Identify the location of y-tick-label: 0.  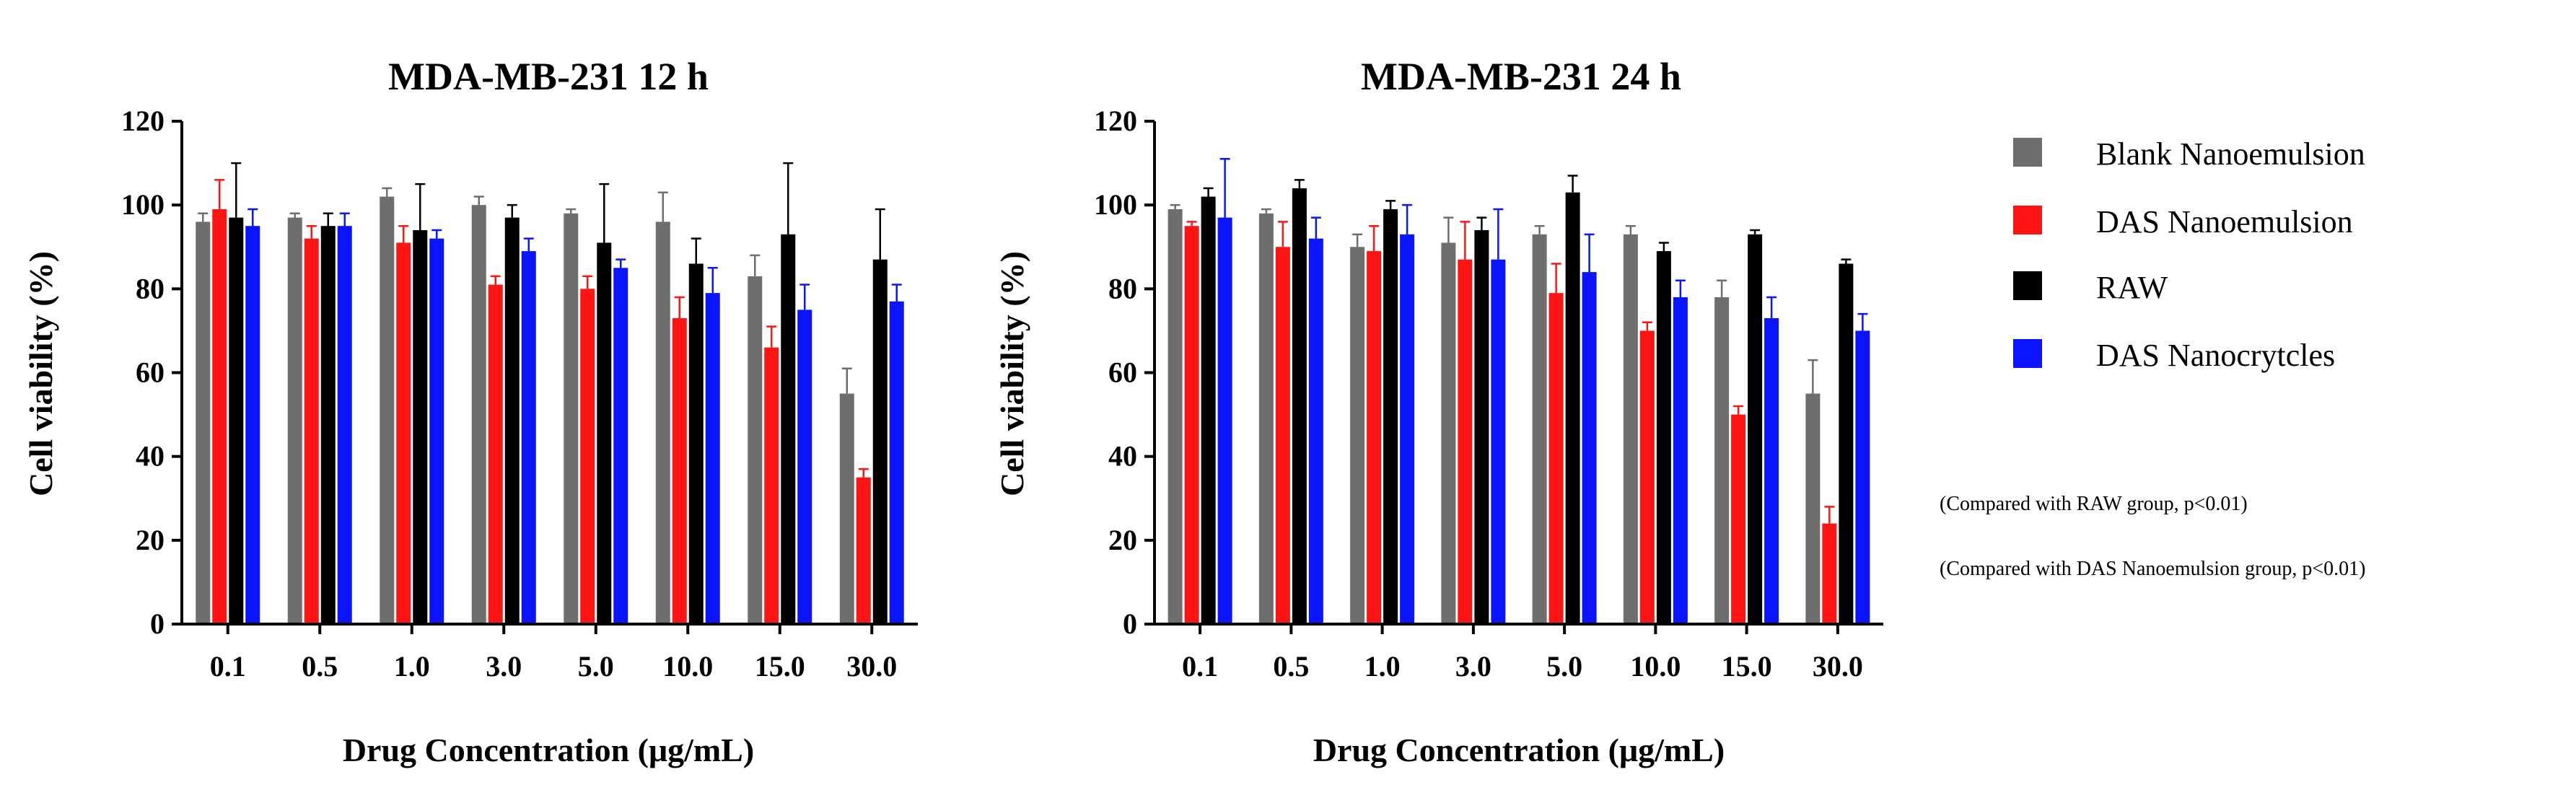
(157, 623).